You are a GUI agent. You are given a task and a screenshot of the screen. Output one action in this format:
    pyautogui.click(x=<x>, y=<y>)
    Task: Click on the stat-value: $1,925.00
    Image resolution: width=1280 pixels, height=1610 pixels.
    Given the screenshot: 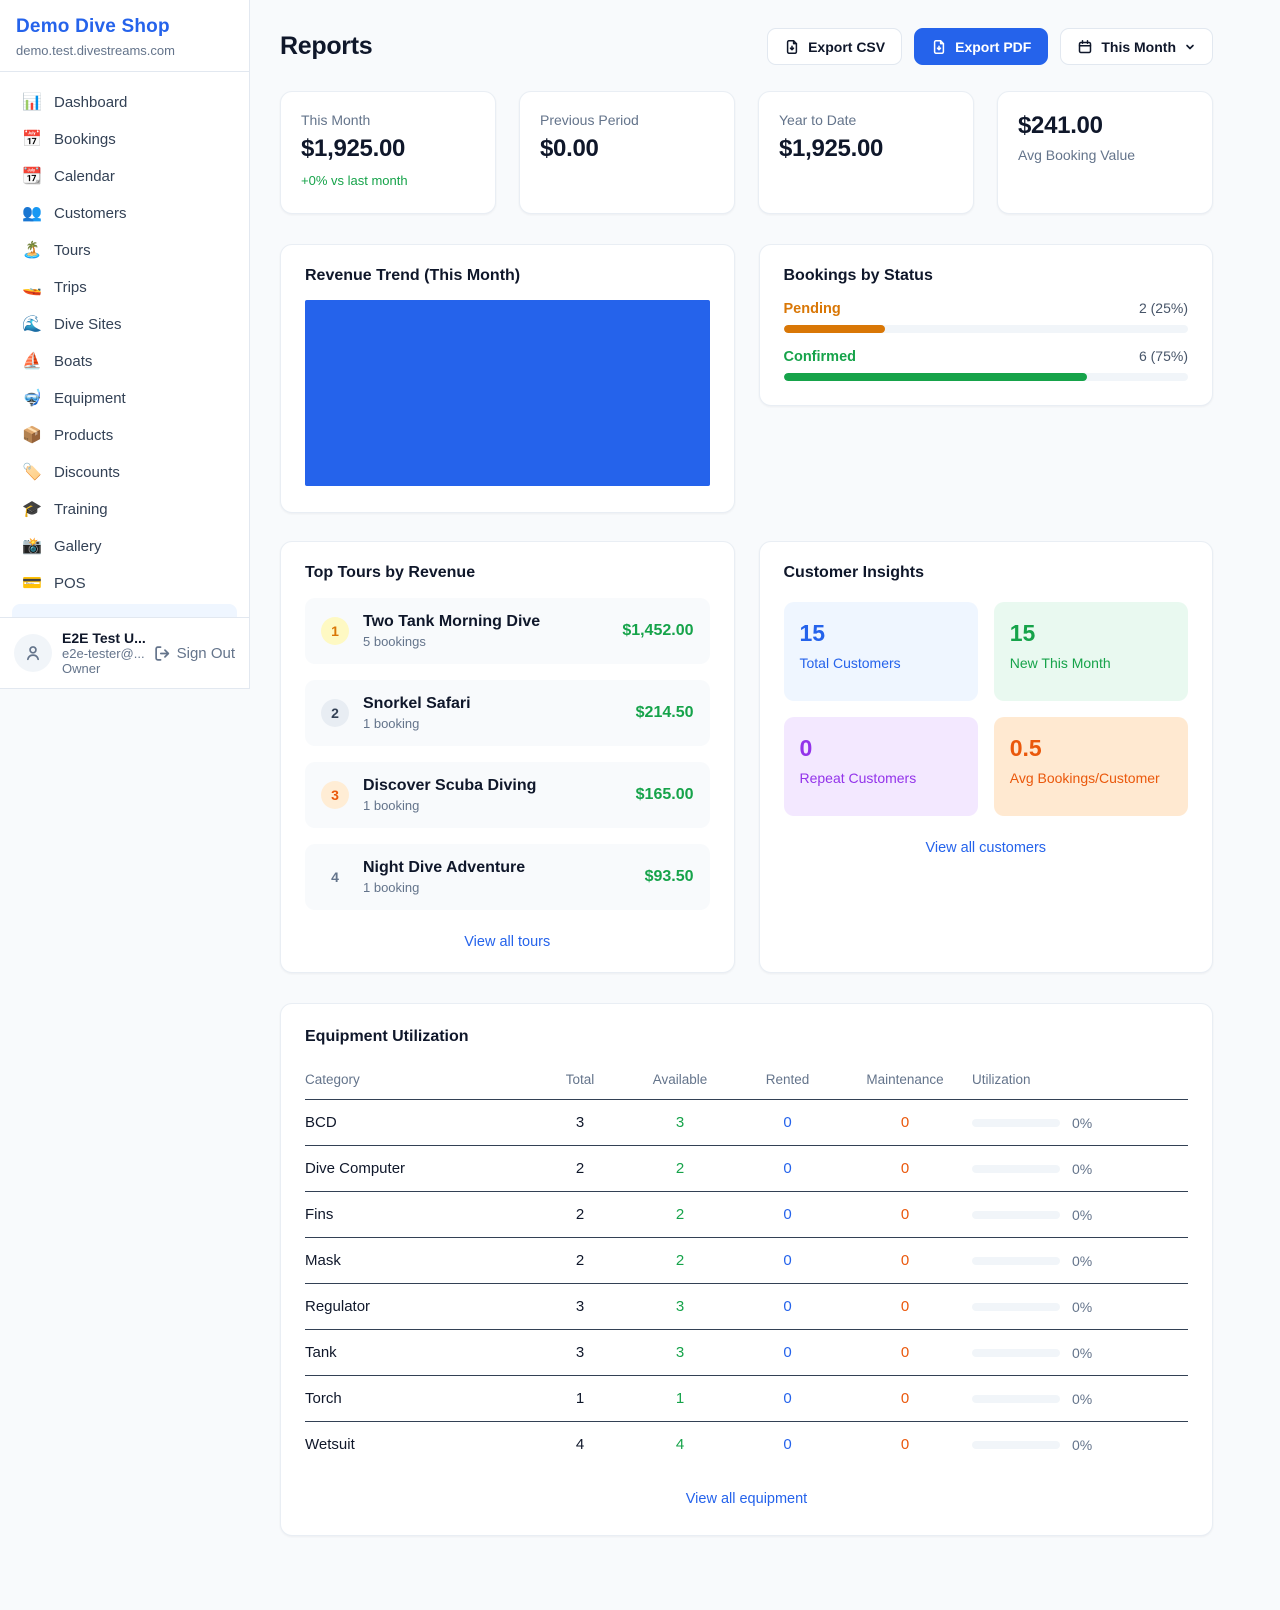 What is the action you would take?
    pyautogui.click(x=353, y=148)
    